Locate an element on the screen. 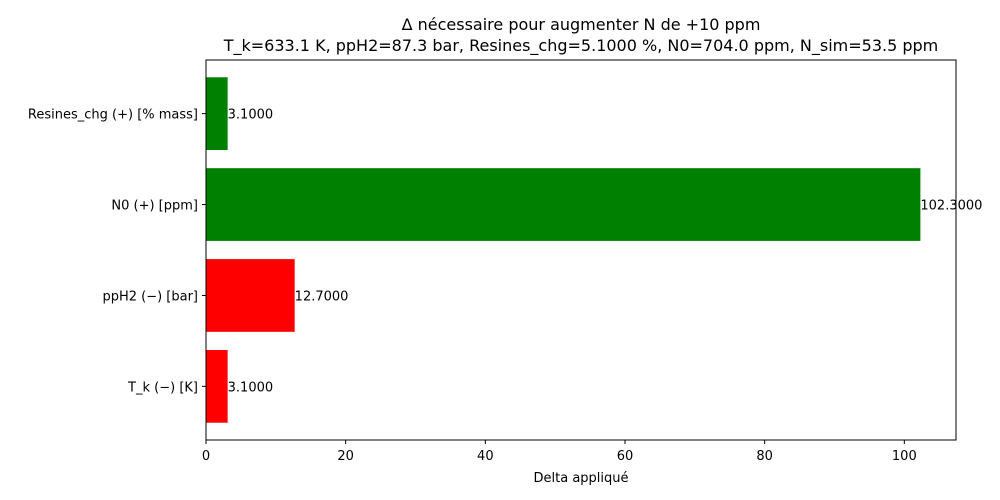 This screenshot has width=1000, height=500. bar-value-label-1: 12.7000 is located at coordinates (322, 296).